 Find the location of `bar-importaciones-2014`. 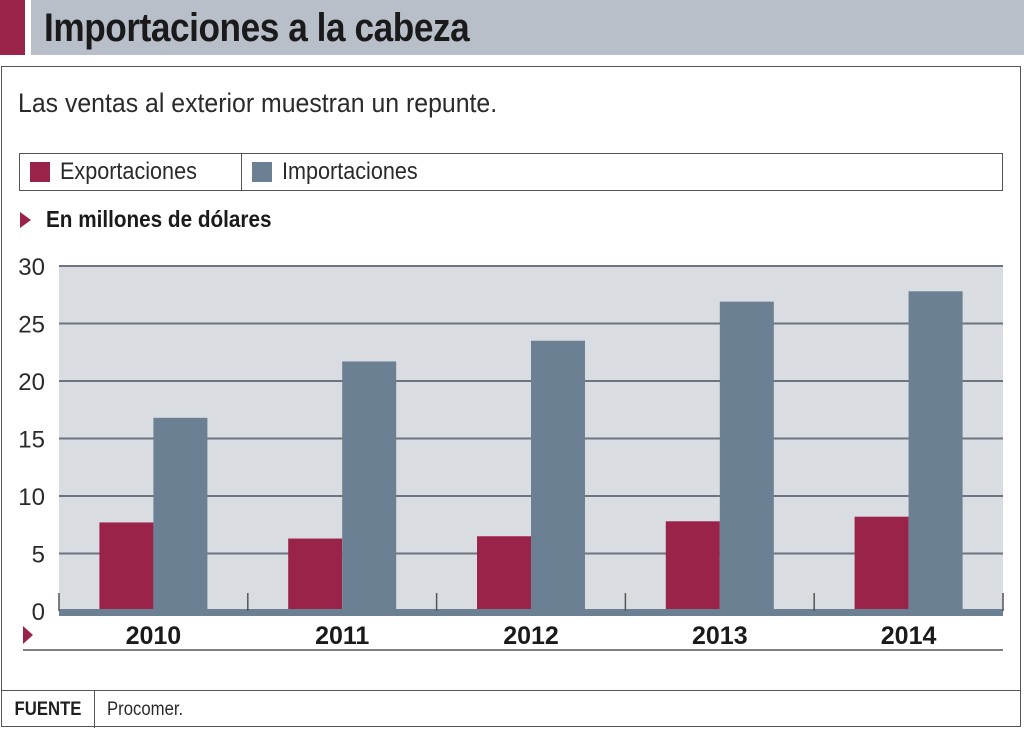

bar-importaciones-2014 is located at coordinates (935, 451).